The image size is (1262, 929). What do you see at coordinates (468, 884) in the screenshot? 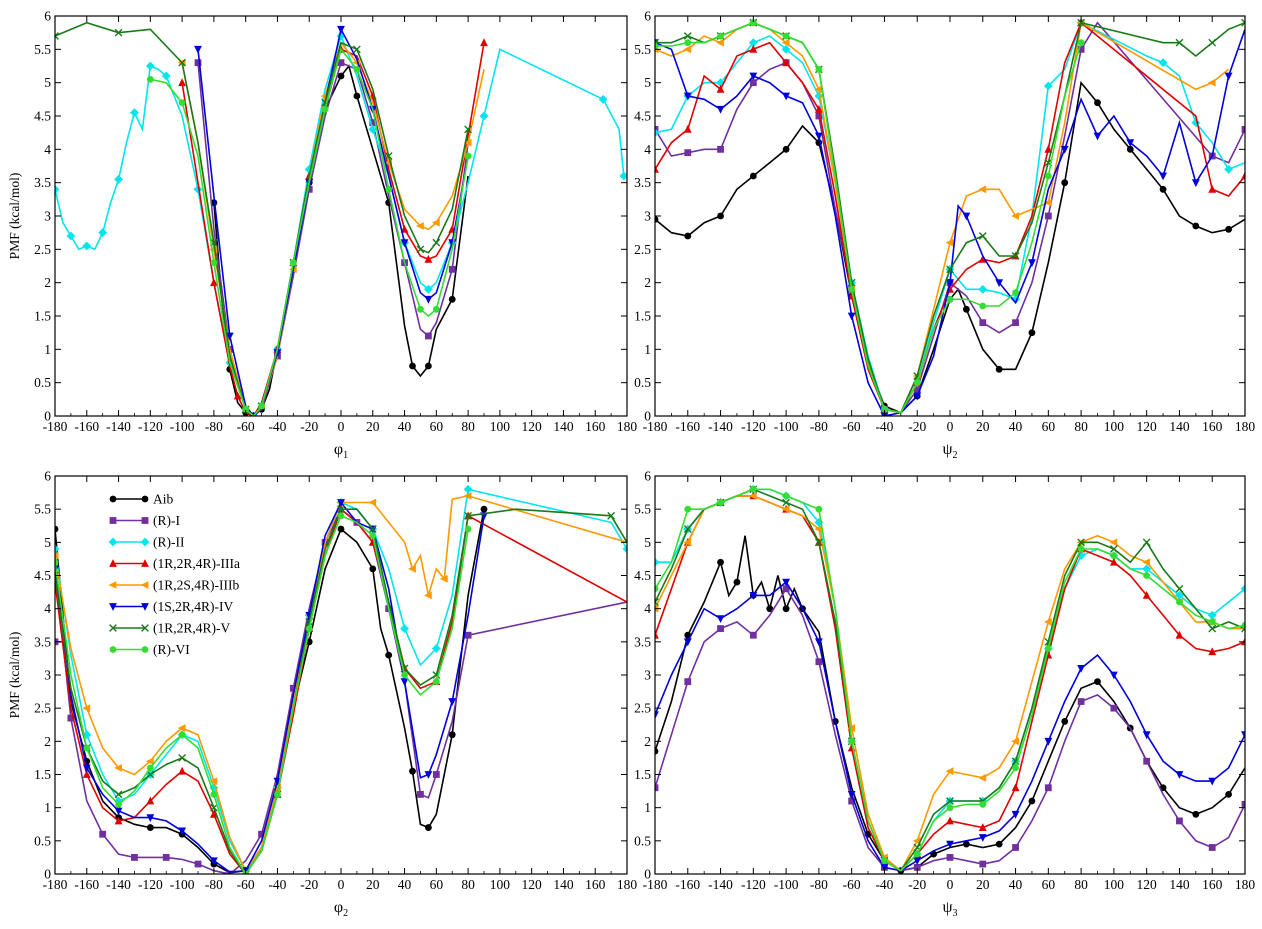
I see `x-tick-label: 80` at bounding box center [468, 884].